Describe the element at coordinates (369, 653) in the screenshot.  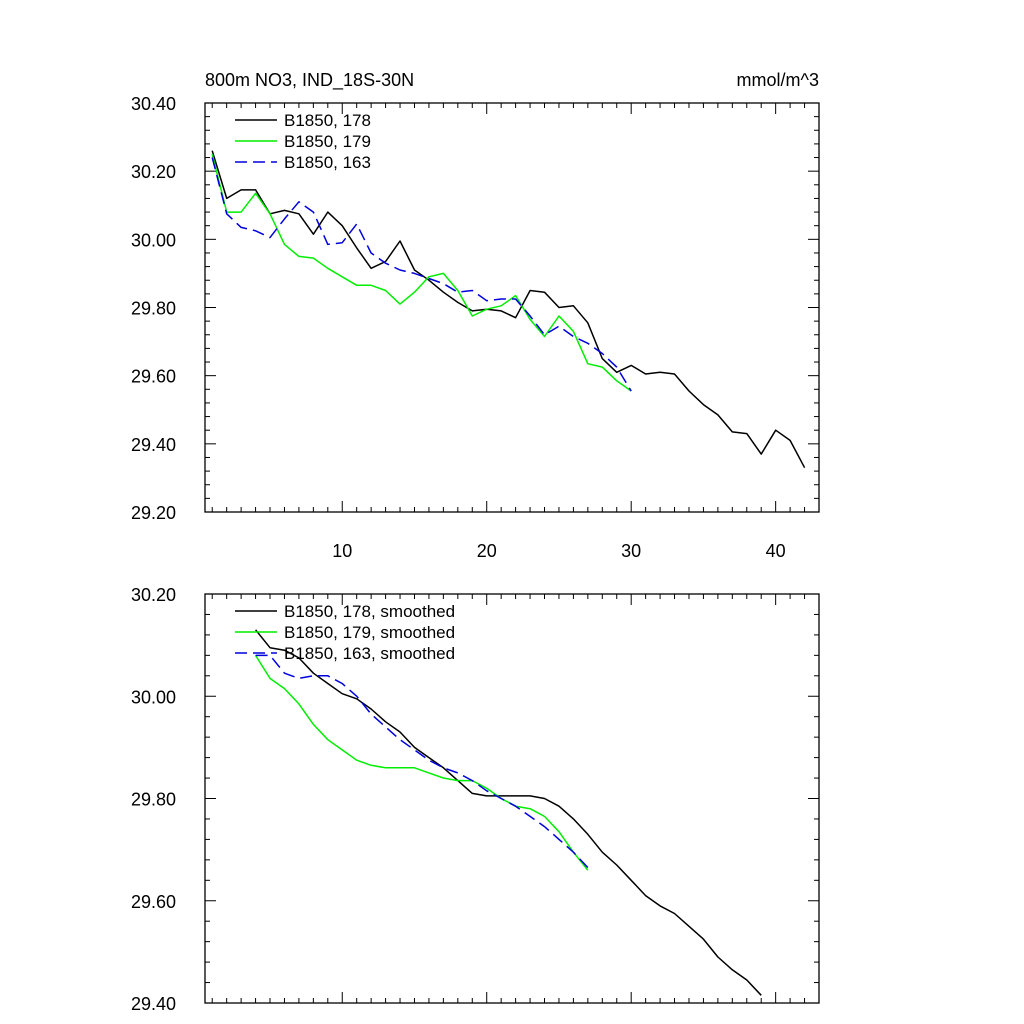
I see `legend-label: B1850, 163, smoothed` at that location.